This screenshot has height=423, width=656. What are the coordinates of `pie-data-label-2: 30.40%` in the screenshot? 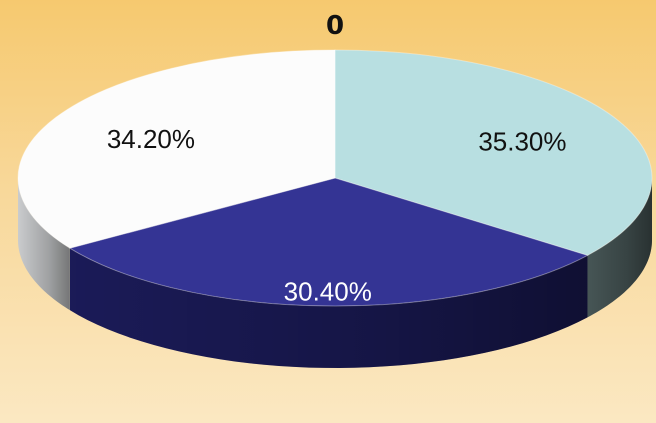 It's located at (328, 291).